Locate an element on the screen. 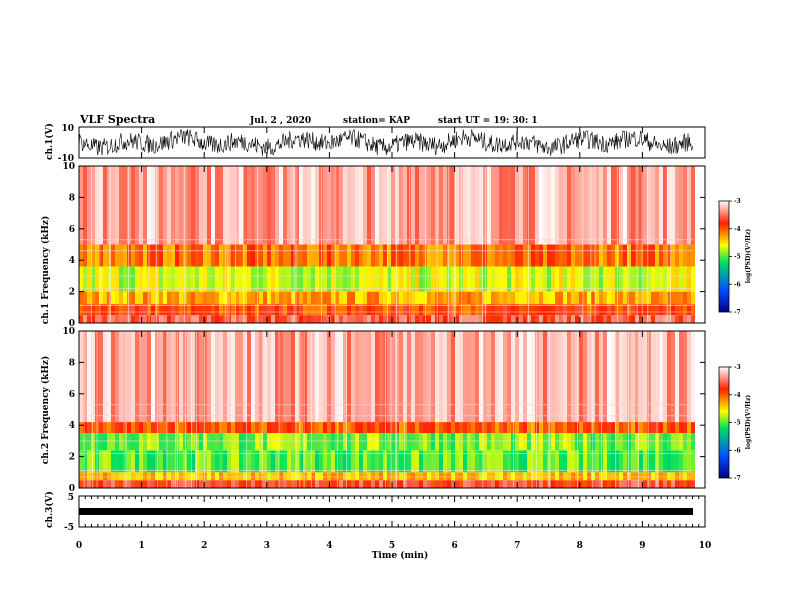  ch1-ytick-bottom: -10 is located at coordinates (66, 159).